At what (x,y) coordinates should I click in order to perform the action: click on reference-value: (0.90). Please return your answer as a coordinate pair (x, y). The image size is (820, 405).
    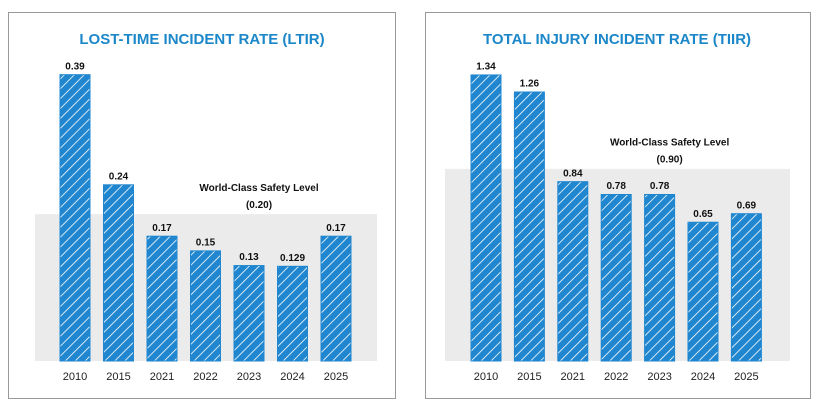
    Looking at the image, I should click on (670, 160).